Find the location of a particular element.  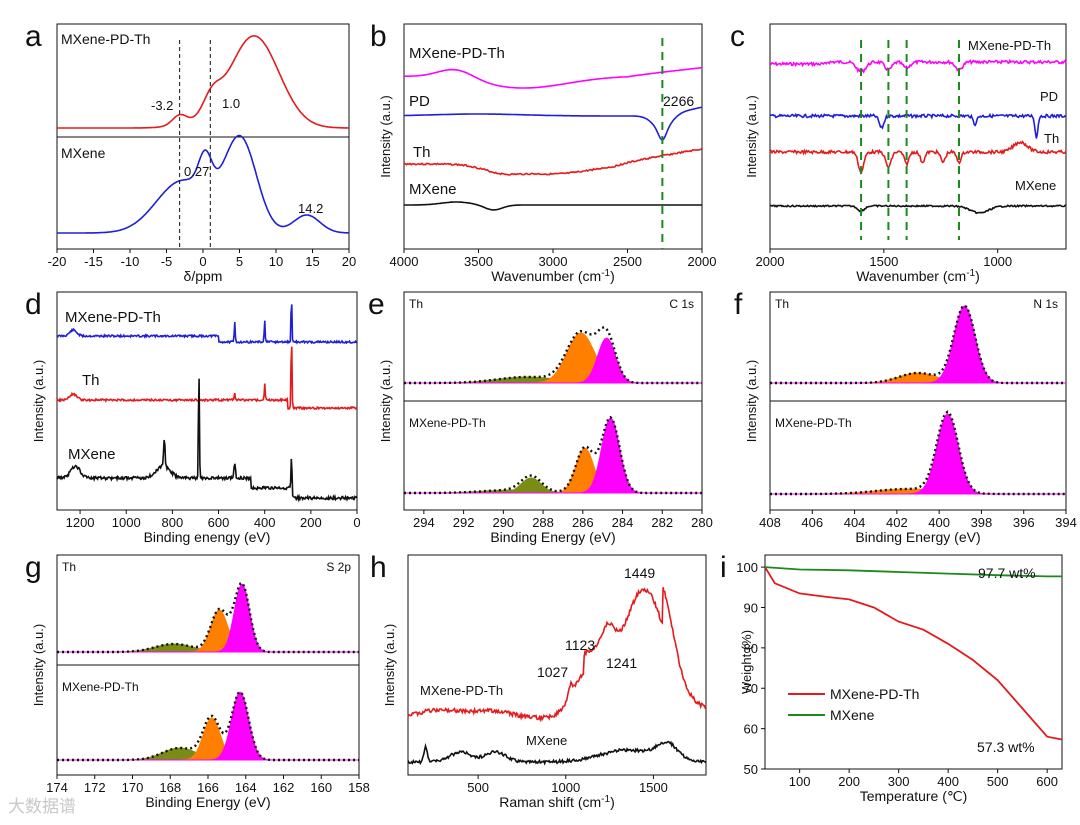

y-tick-label: 60 is located at coordinates (751, 729).